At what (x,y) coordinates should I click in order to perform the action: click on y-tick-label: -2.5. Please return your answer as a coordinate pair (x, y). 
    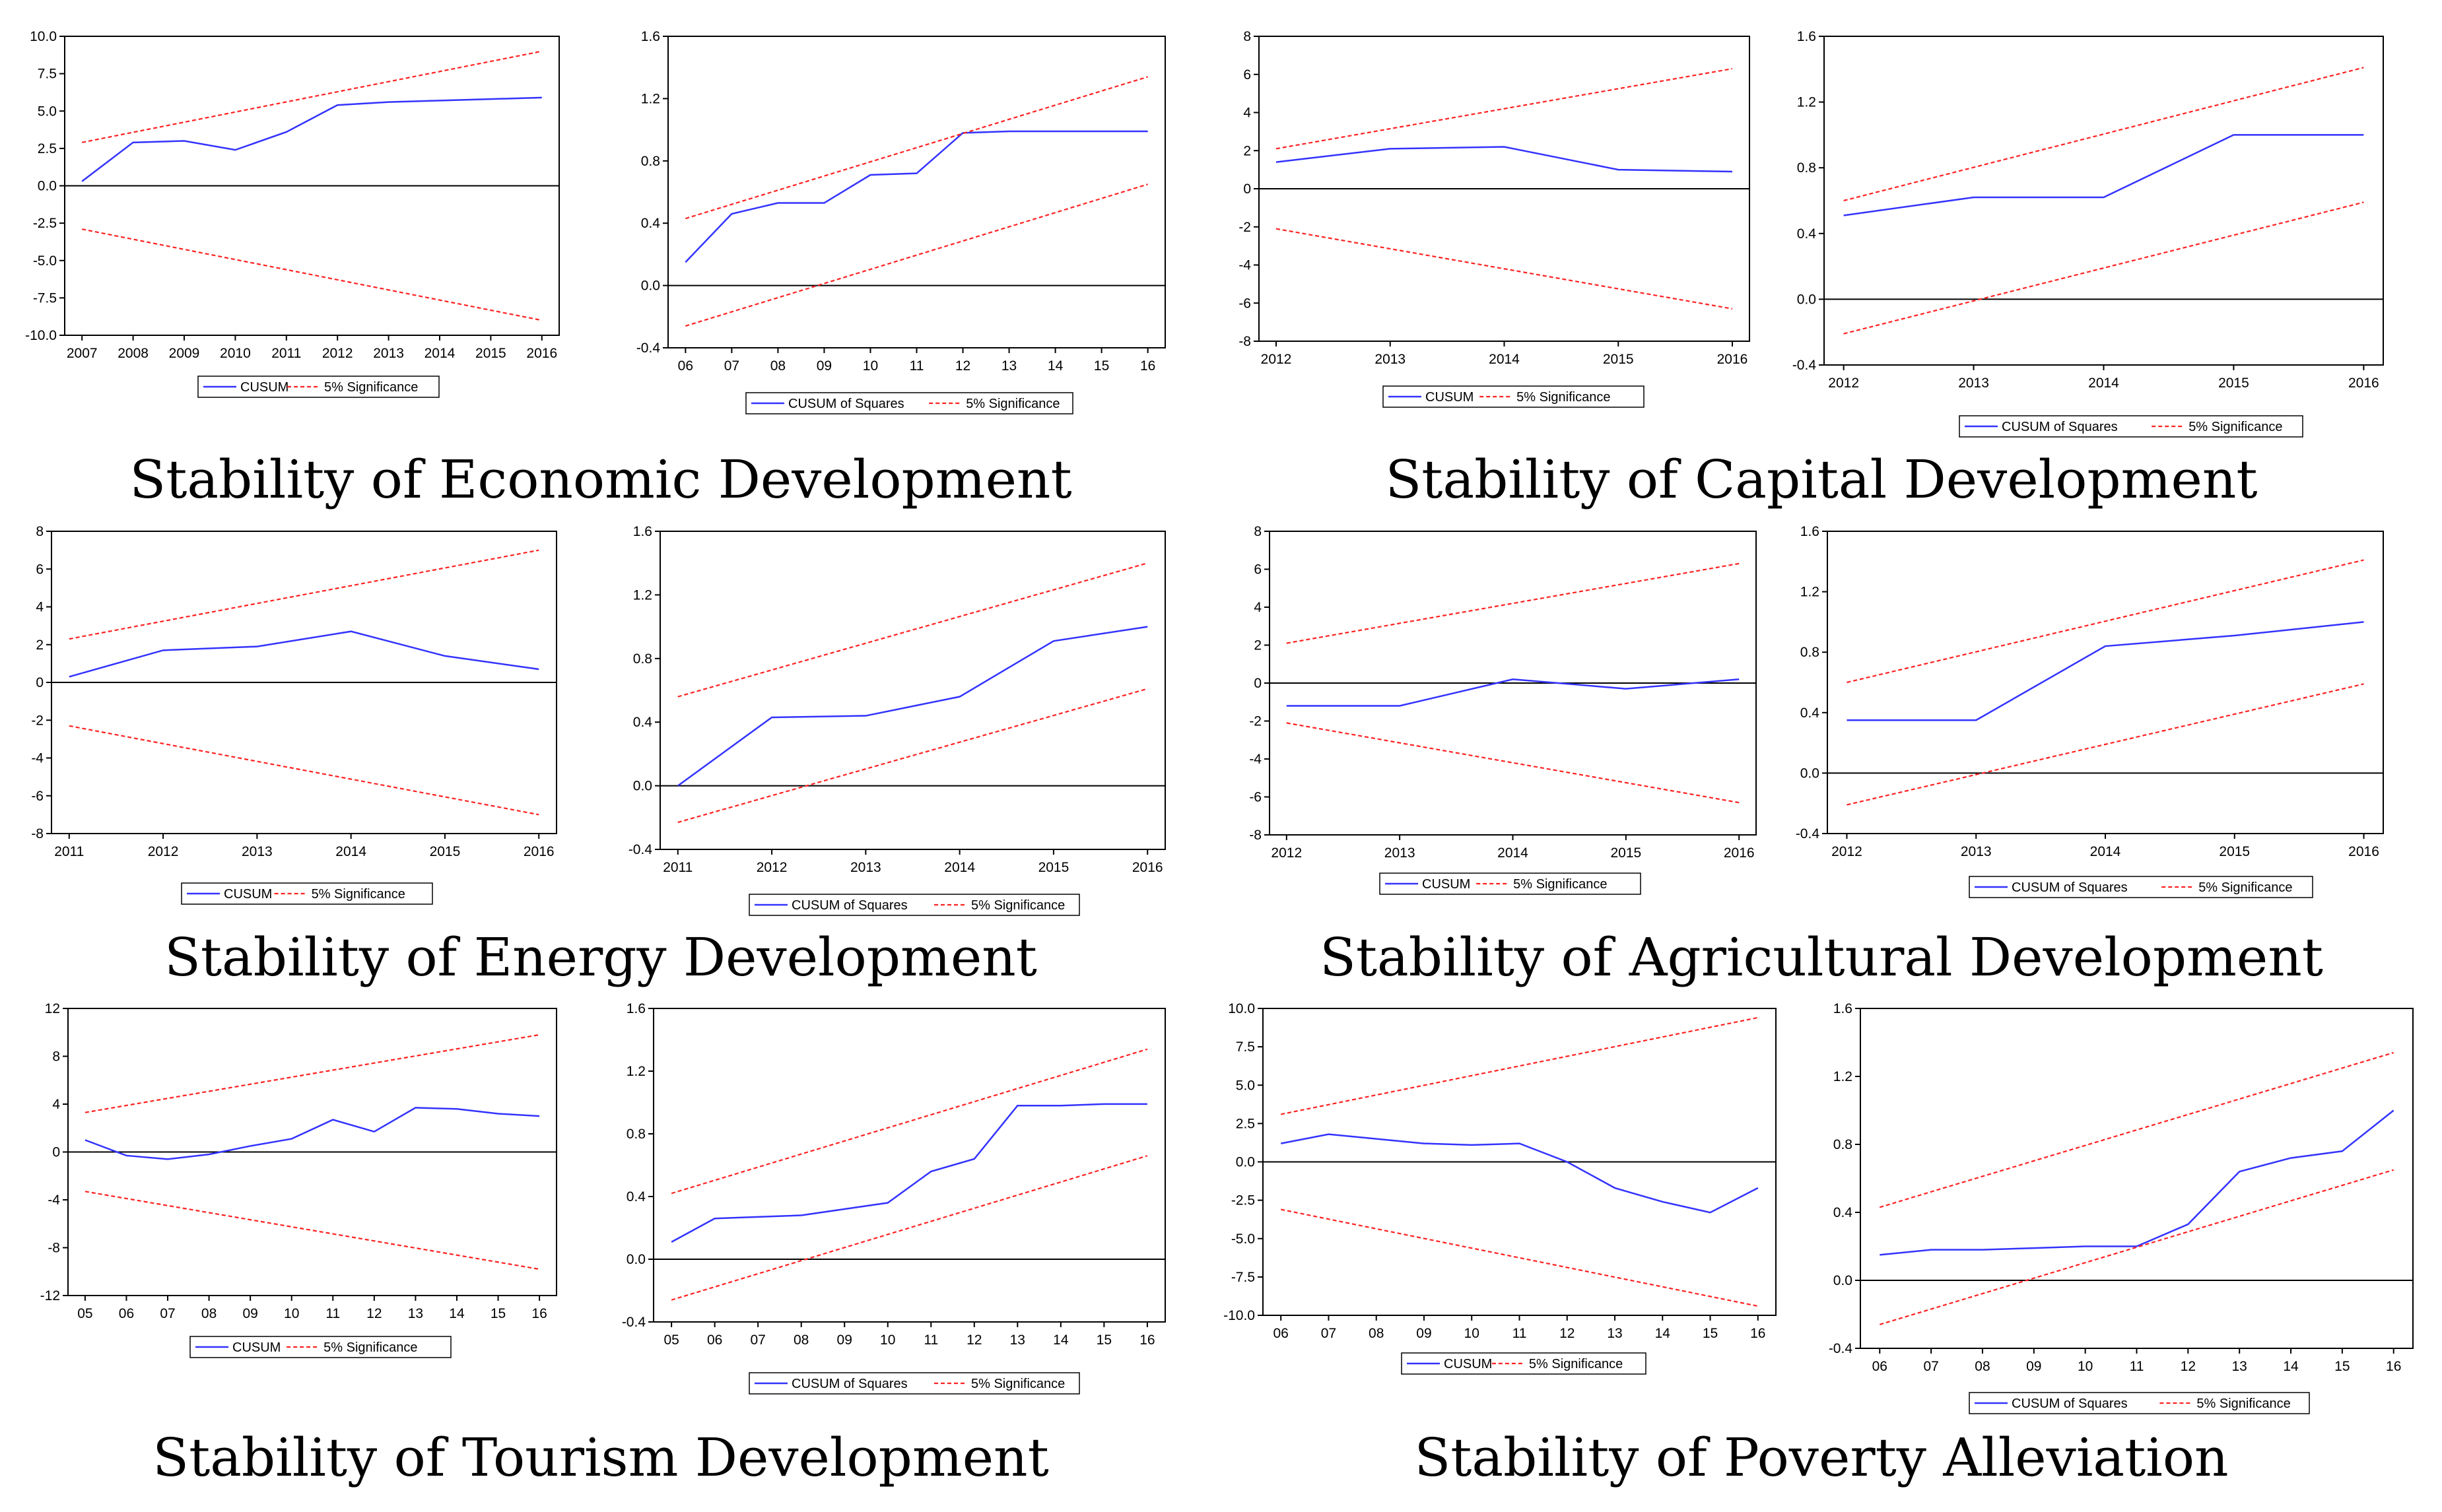
    Looking at the image, I should click on (1243, 1200).